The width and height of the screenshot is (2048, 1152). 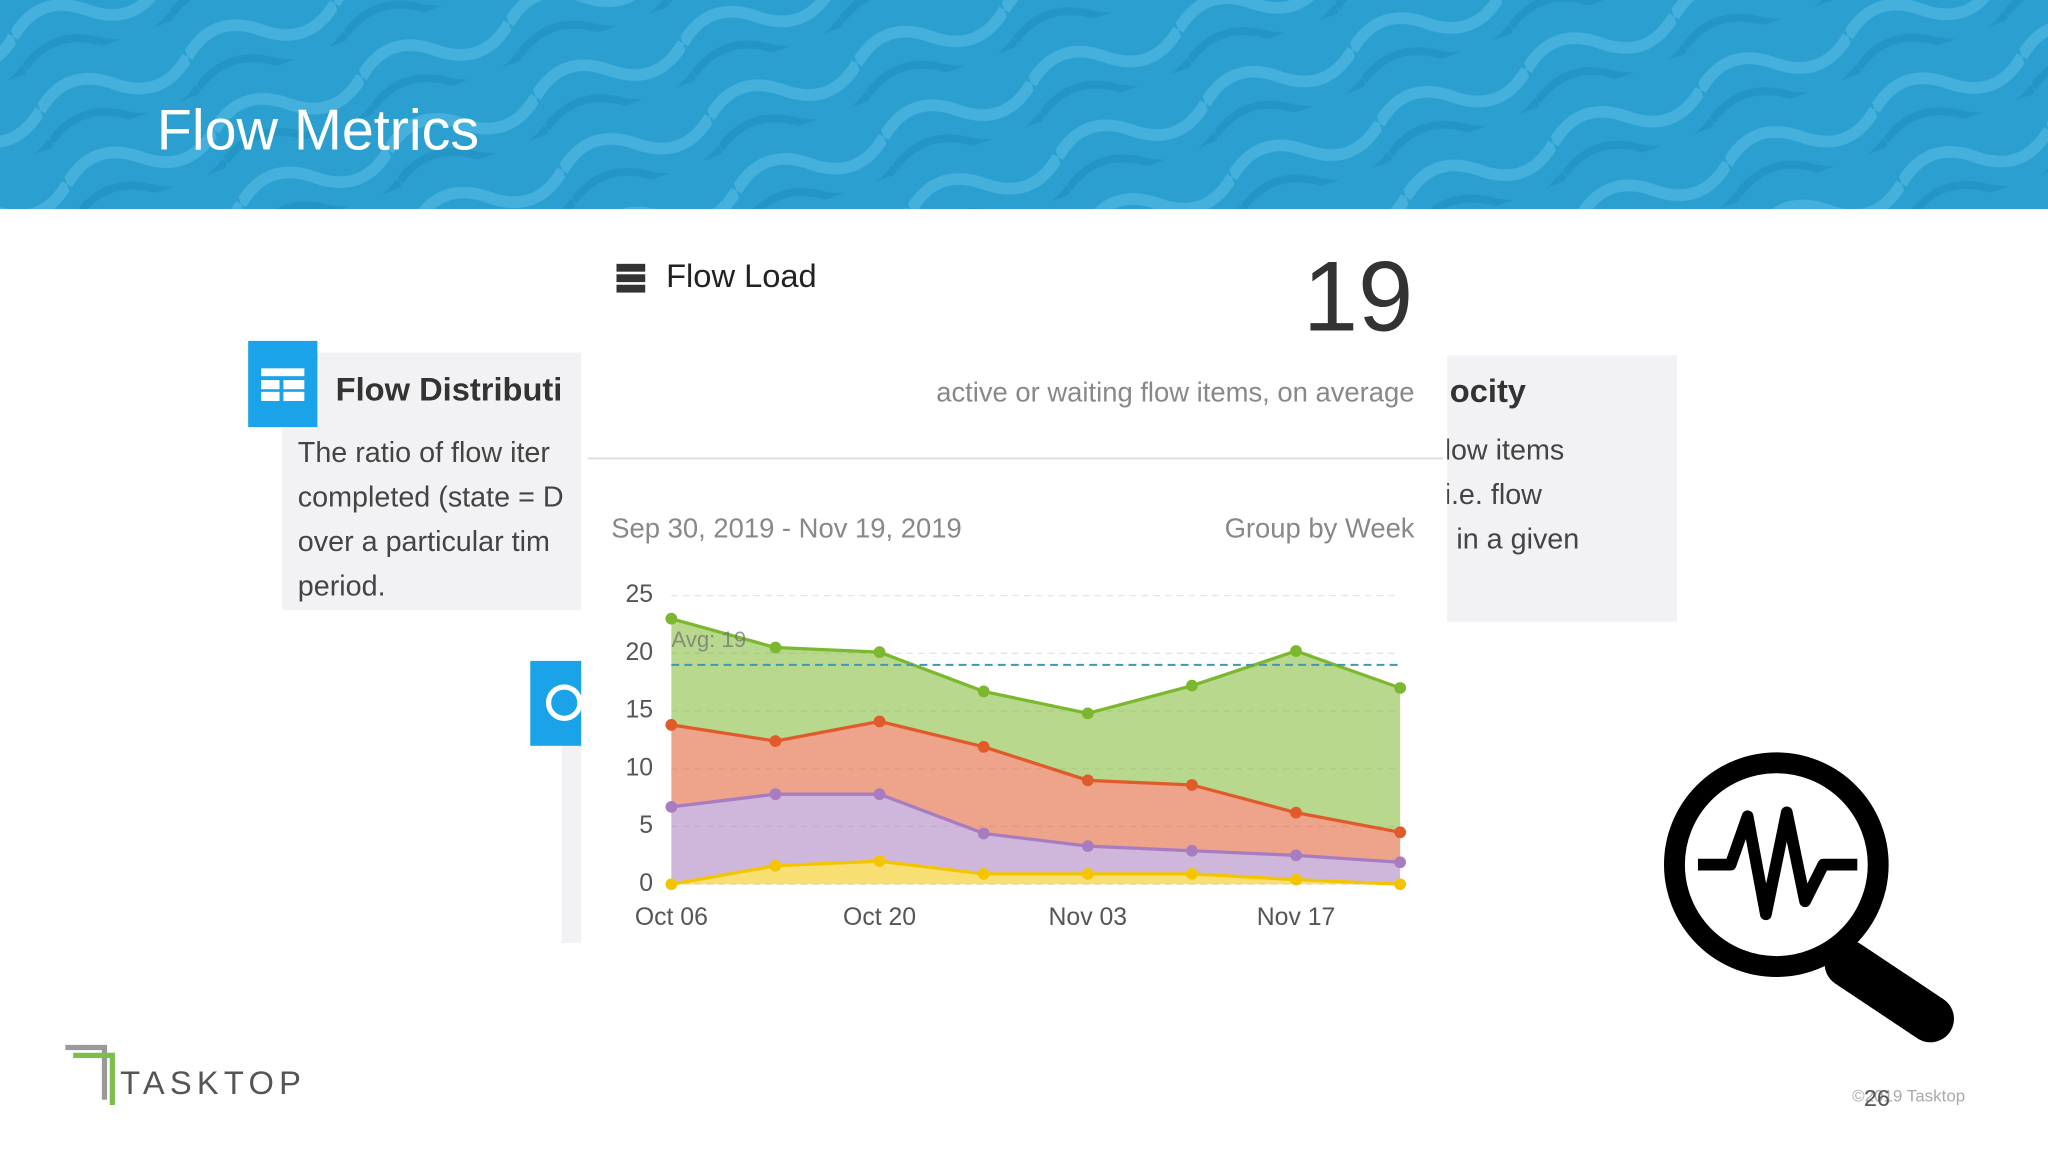 I want to click on card-text: in a given, so click(x=1517, y=539).